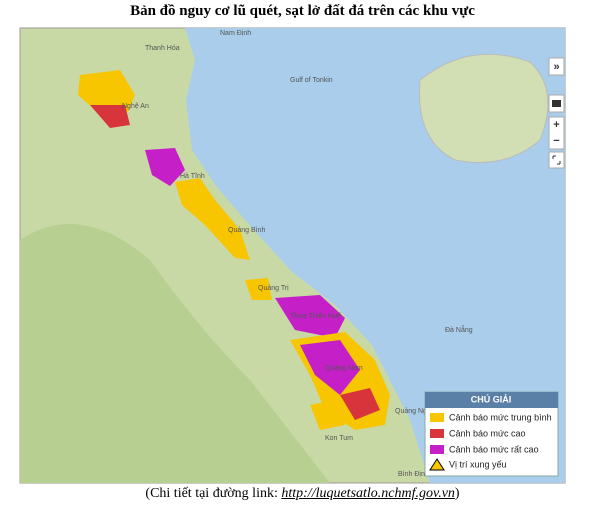 This screenshot has height=509, width=605. What do you see at coordinates (556, 113) in the screenshot?
I see `map-controls: » + −` at bounding box center [556, 113].